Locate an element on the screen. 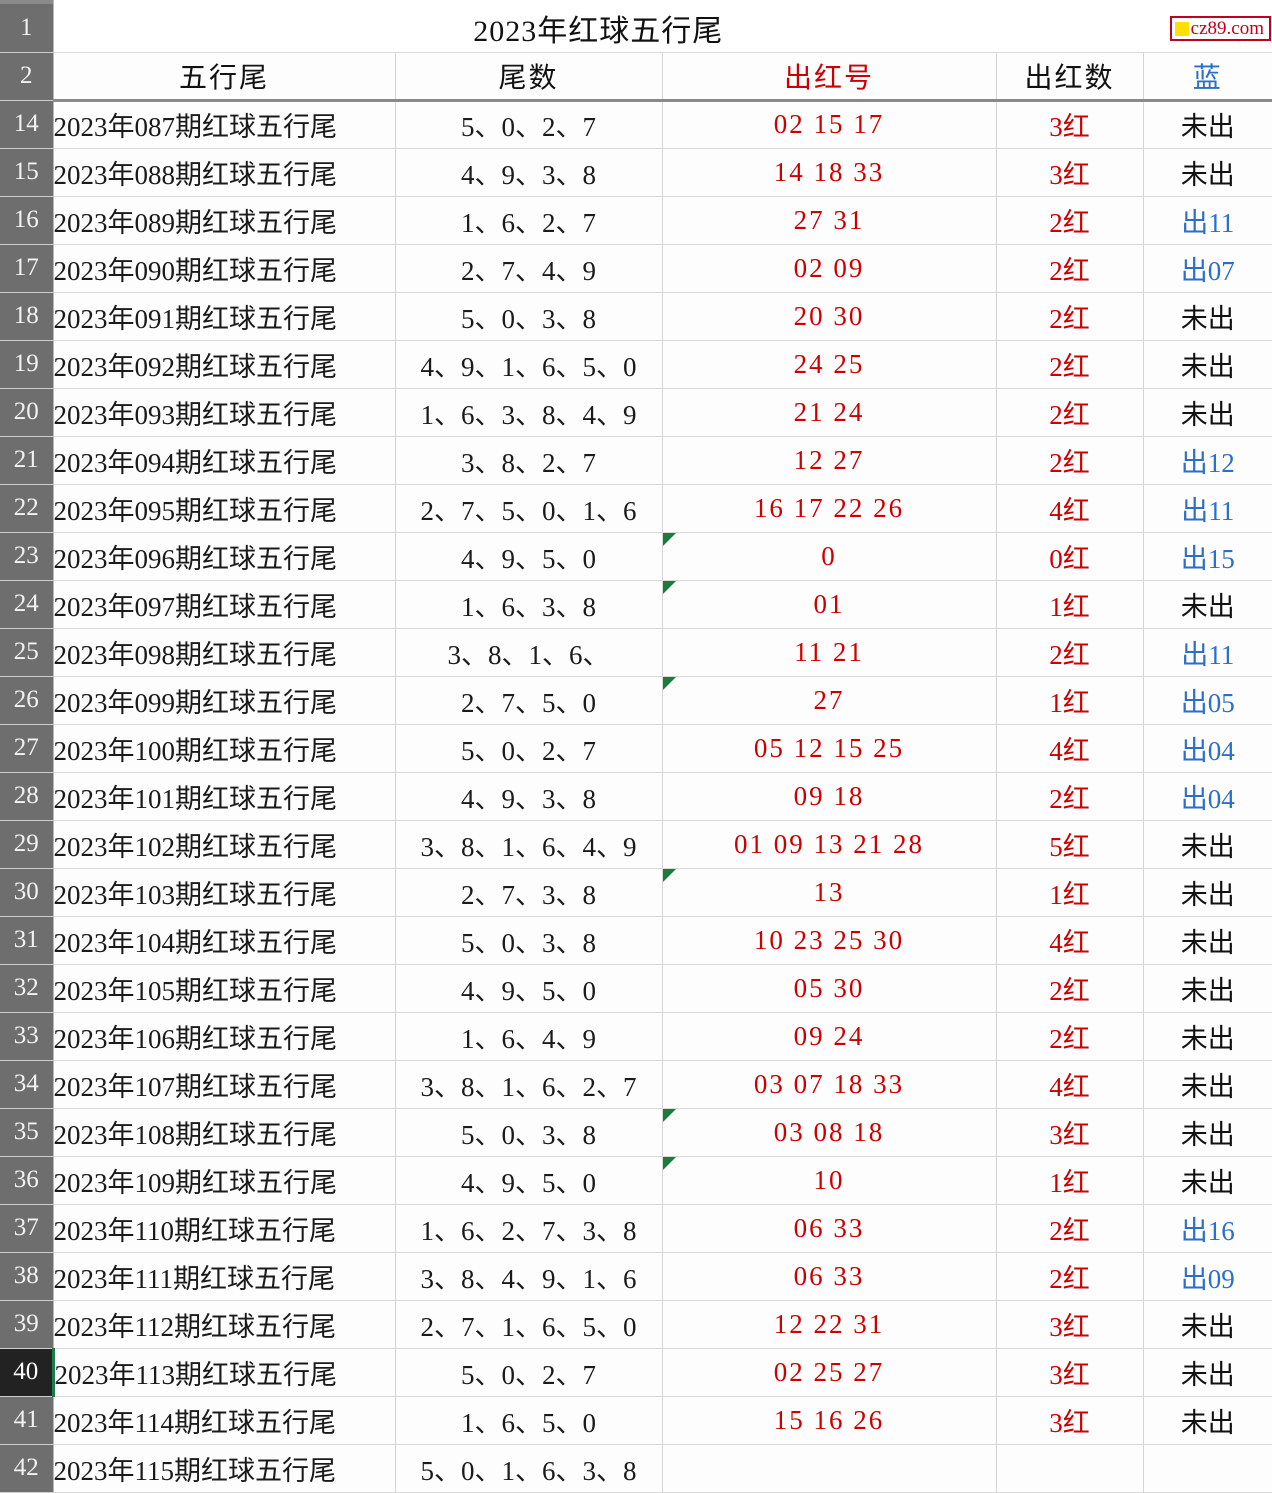  table-row: 33 2023年106期红球五行尾 1、6、4、9 09 24 2红 未出 is located at coordinates (636, 1036).